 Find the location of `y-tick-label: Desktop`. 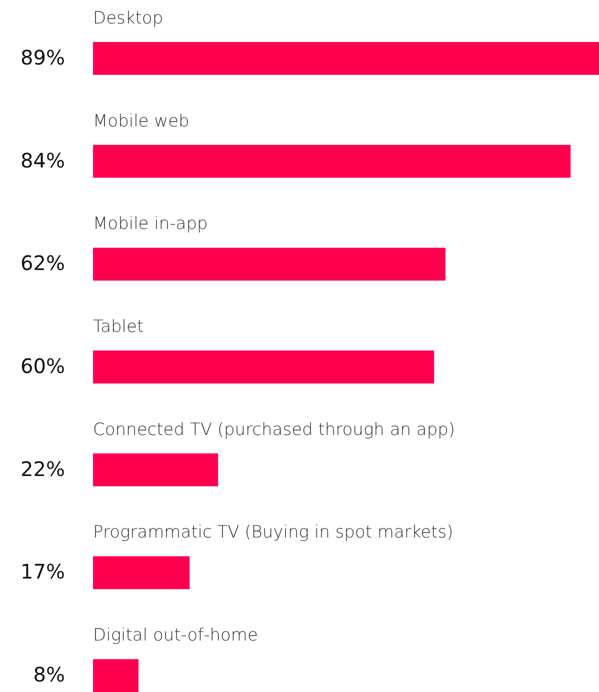

y-tick-label: Desktop is located at coordinates (128, 18).